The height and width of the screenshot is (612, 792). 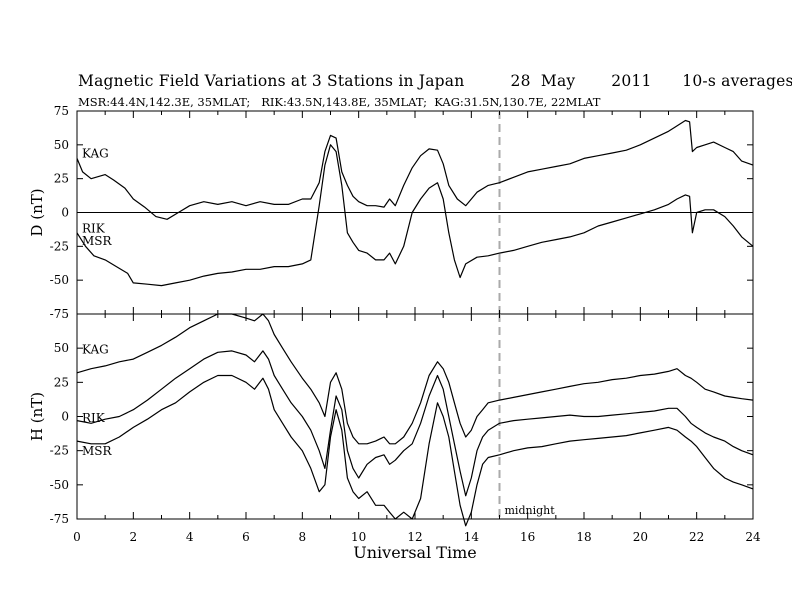 I want to click on series-label-msr-d: MSR, so click(x=97, y=241).